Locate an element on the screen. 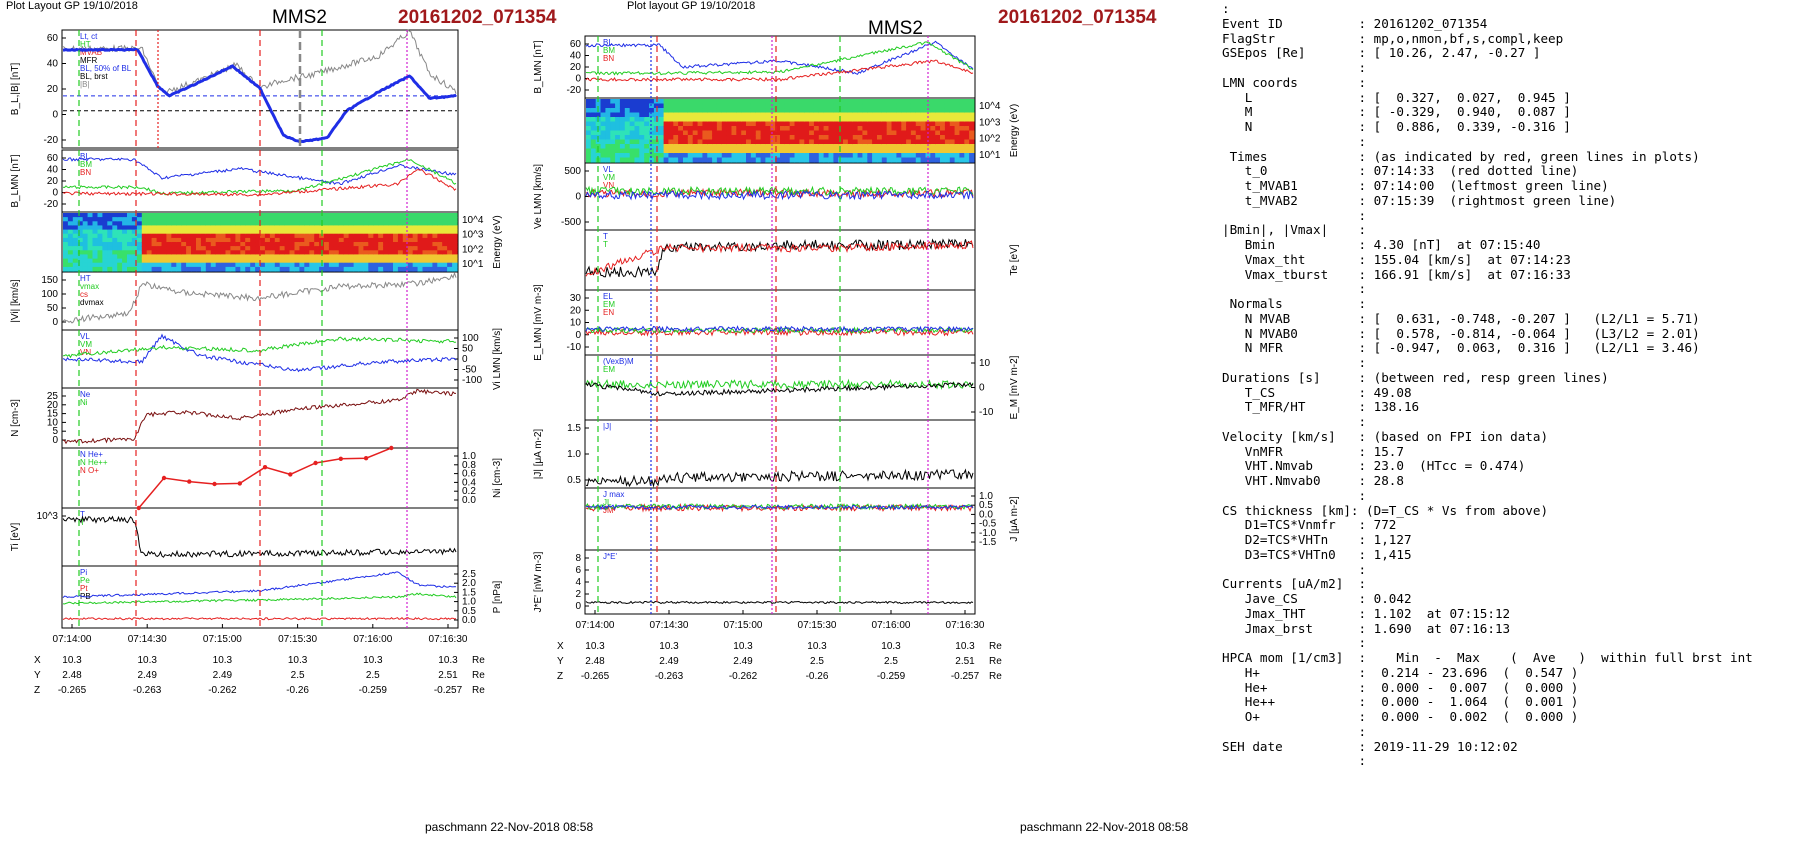 The image size is (1804, 841). right-ytick-label: -20 is located at coordinates (574, 90).